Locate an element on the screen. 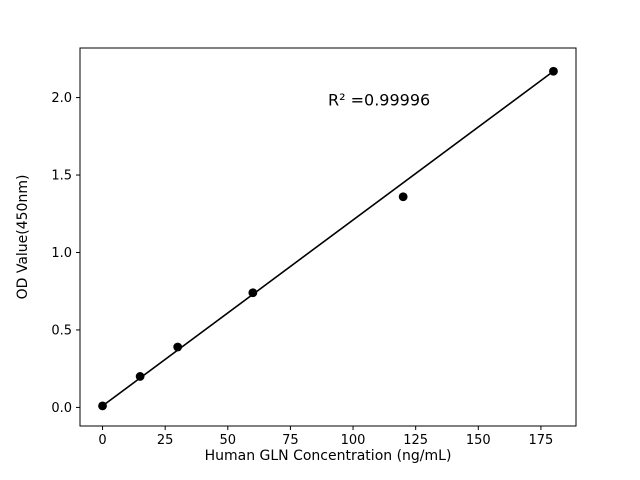  y-tick-label: 0.5 is located at coordinates (61, 330).